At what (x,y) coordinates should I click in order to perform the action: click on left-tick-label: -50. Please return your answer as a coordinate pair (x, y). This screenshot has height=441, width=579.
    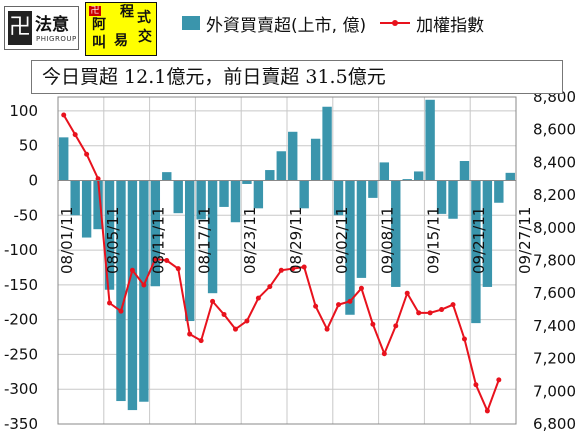
    Looking at the image, I should click on (26, 215).